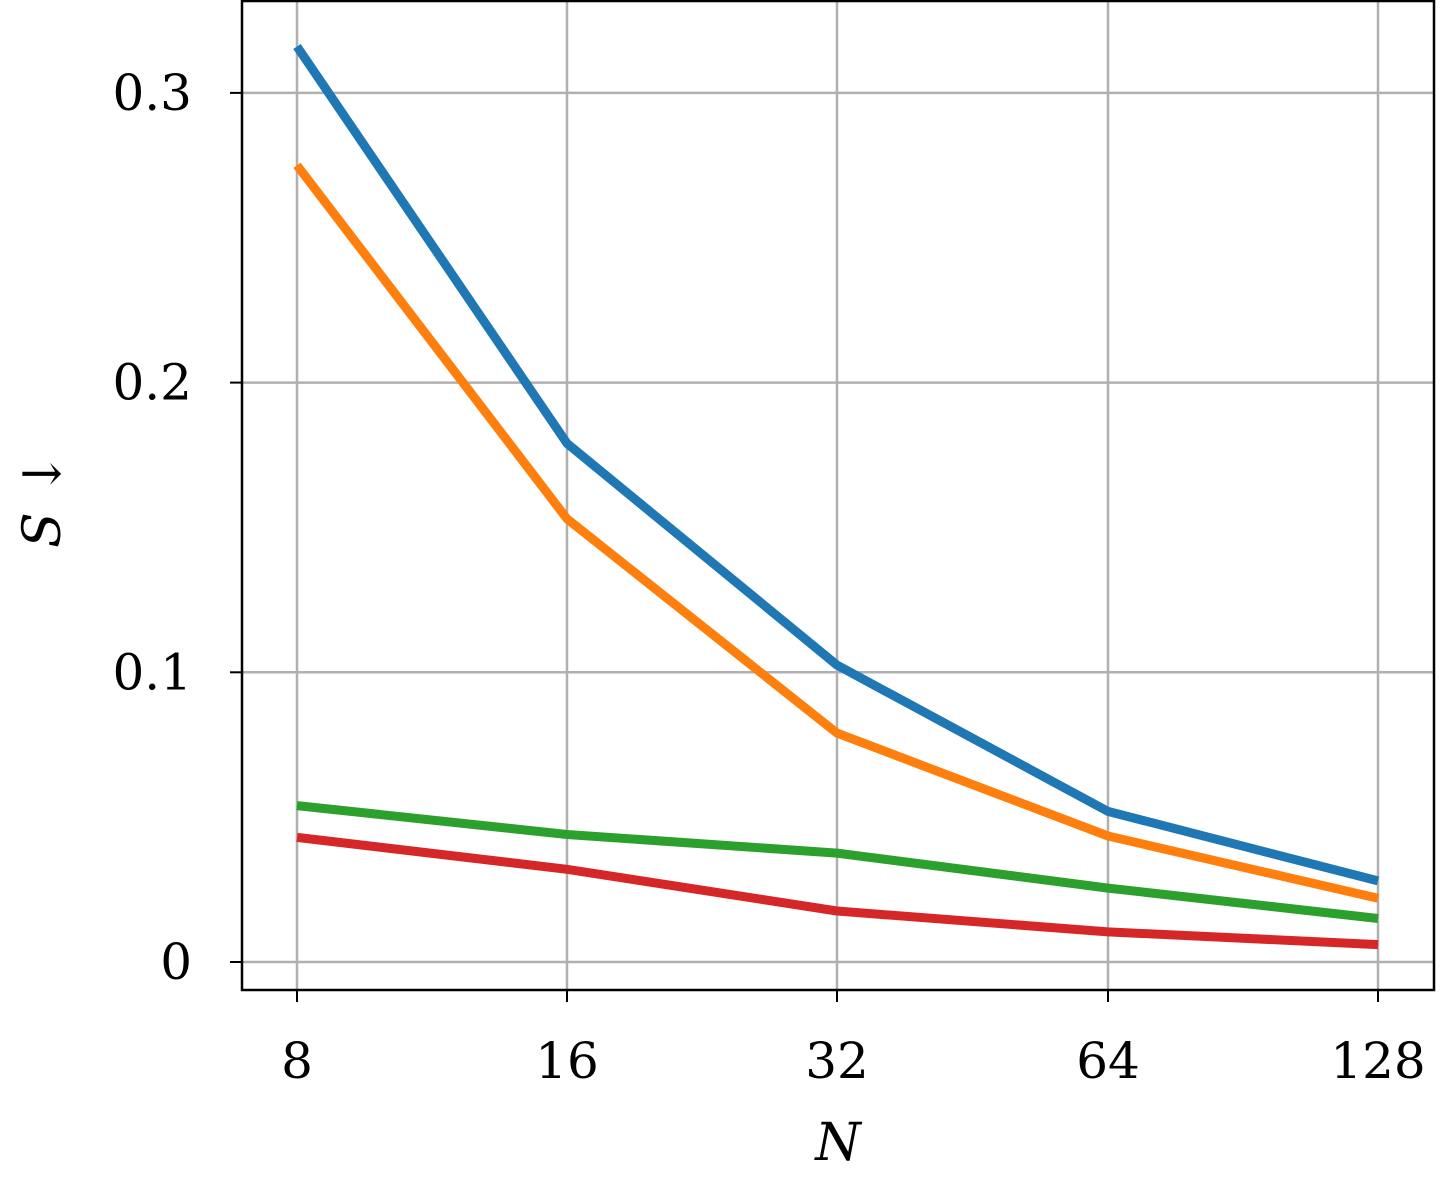 The width and height of the screenshot is (1445, 1181). Describe the element at coordinates (43, 500) in the screenshot. I see `y-axis-label: S ↓` at that location.